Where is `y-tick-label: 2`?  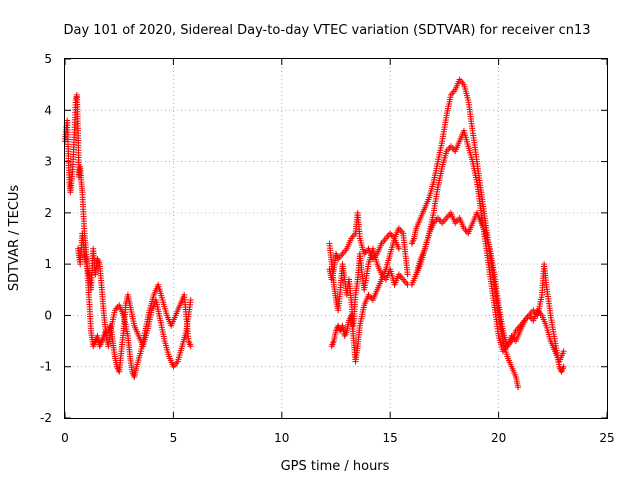
y-tick-label: 2 is located at coordinates (48, 213).